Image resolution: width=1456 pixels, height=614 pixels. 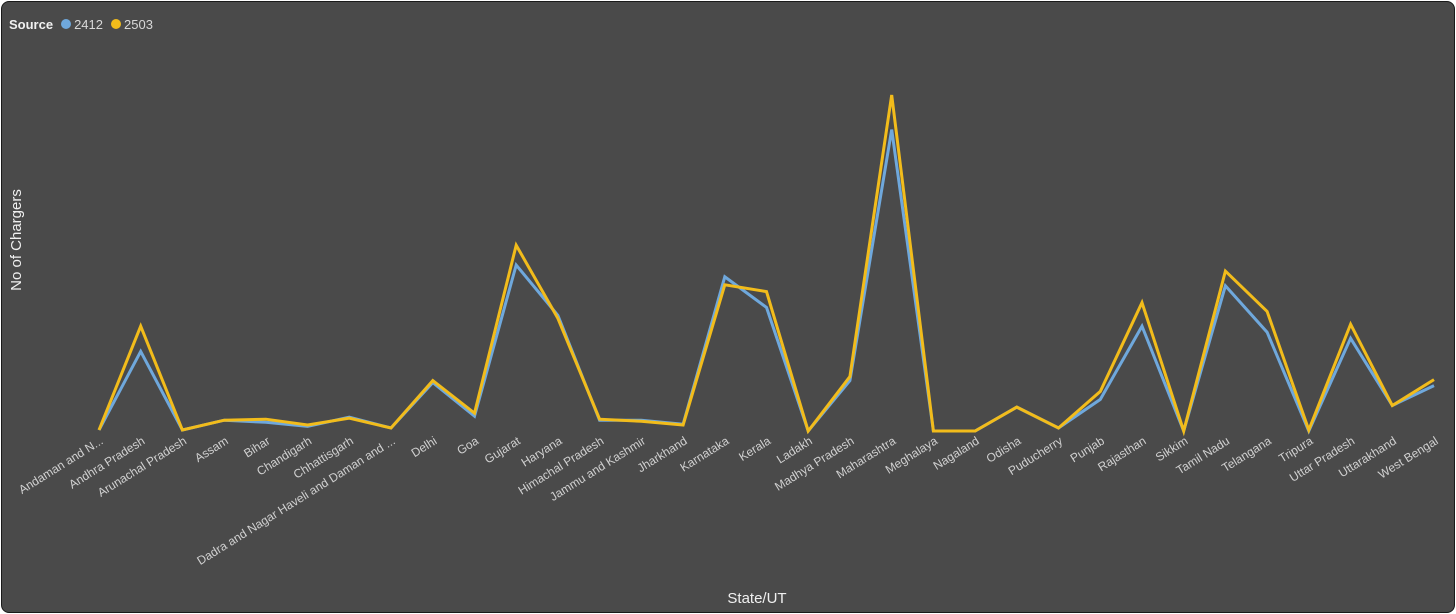 I want to click on x-tick-label: Rajasthan, so click(x=1121, y=454).